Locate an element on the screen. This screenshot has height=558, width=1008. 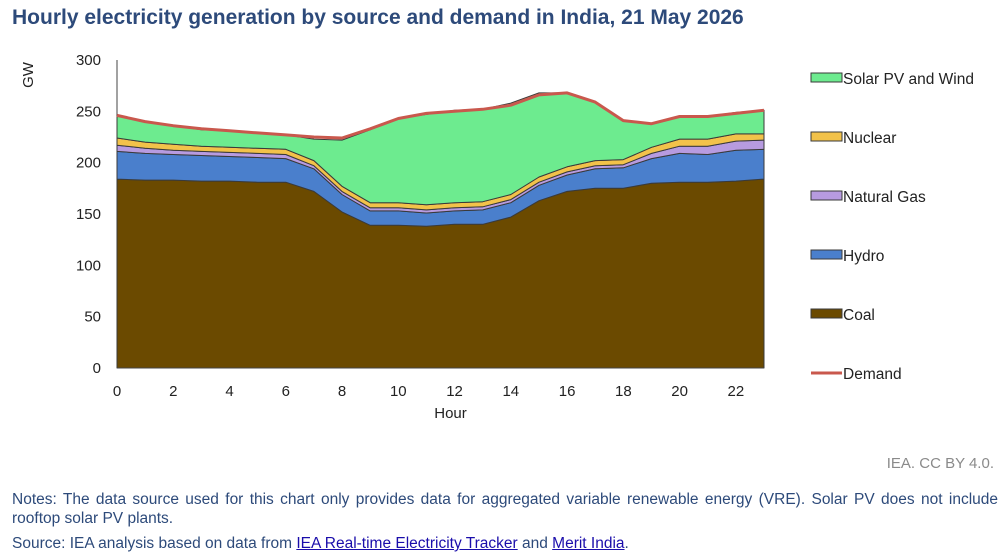
legend-label-solar-pv-and-wind: Solar PV and Wind is located at coordinates (908, 79).